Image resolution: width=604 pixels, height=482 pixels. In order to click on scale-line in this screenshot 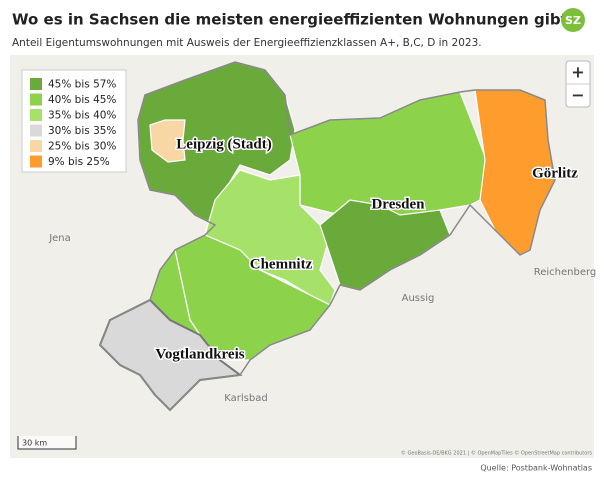, I will do `click(47, 443)`.